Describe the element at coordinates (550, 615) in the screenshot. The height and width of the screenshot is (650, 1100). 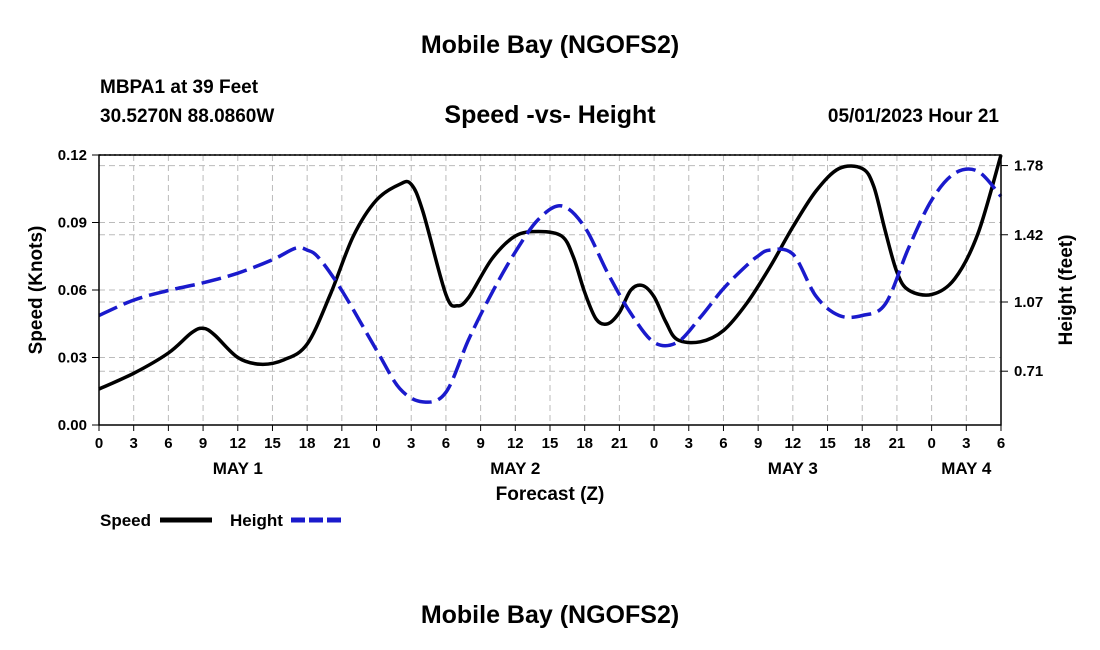
I see `footer-title: Mobile Bay (NGOFS2)` at that location.